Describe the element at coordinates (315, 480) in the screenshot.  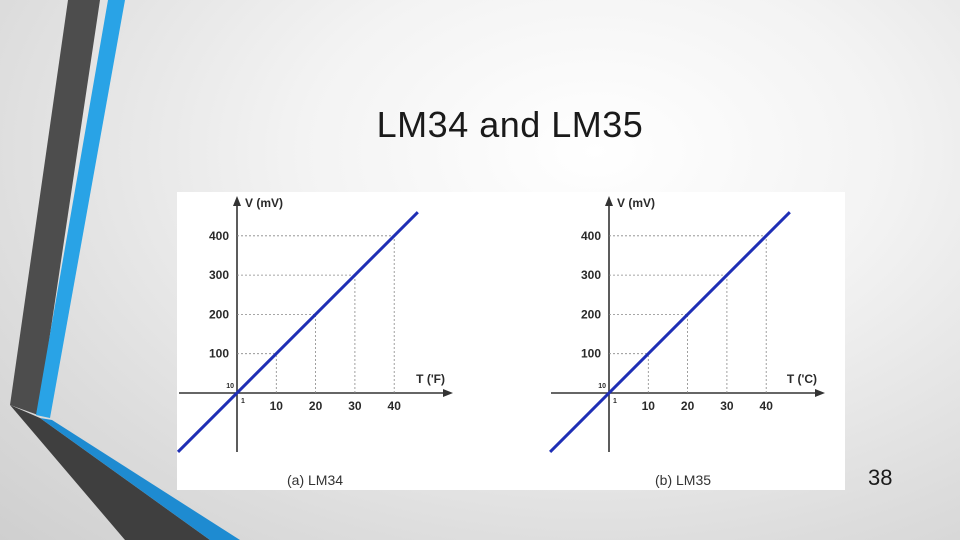
I see `chart-caption: (a) LM34` at that location.